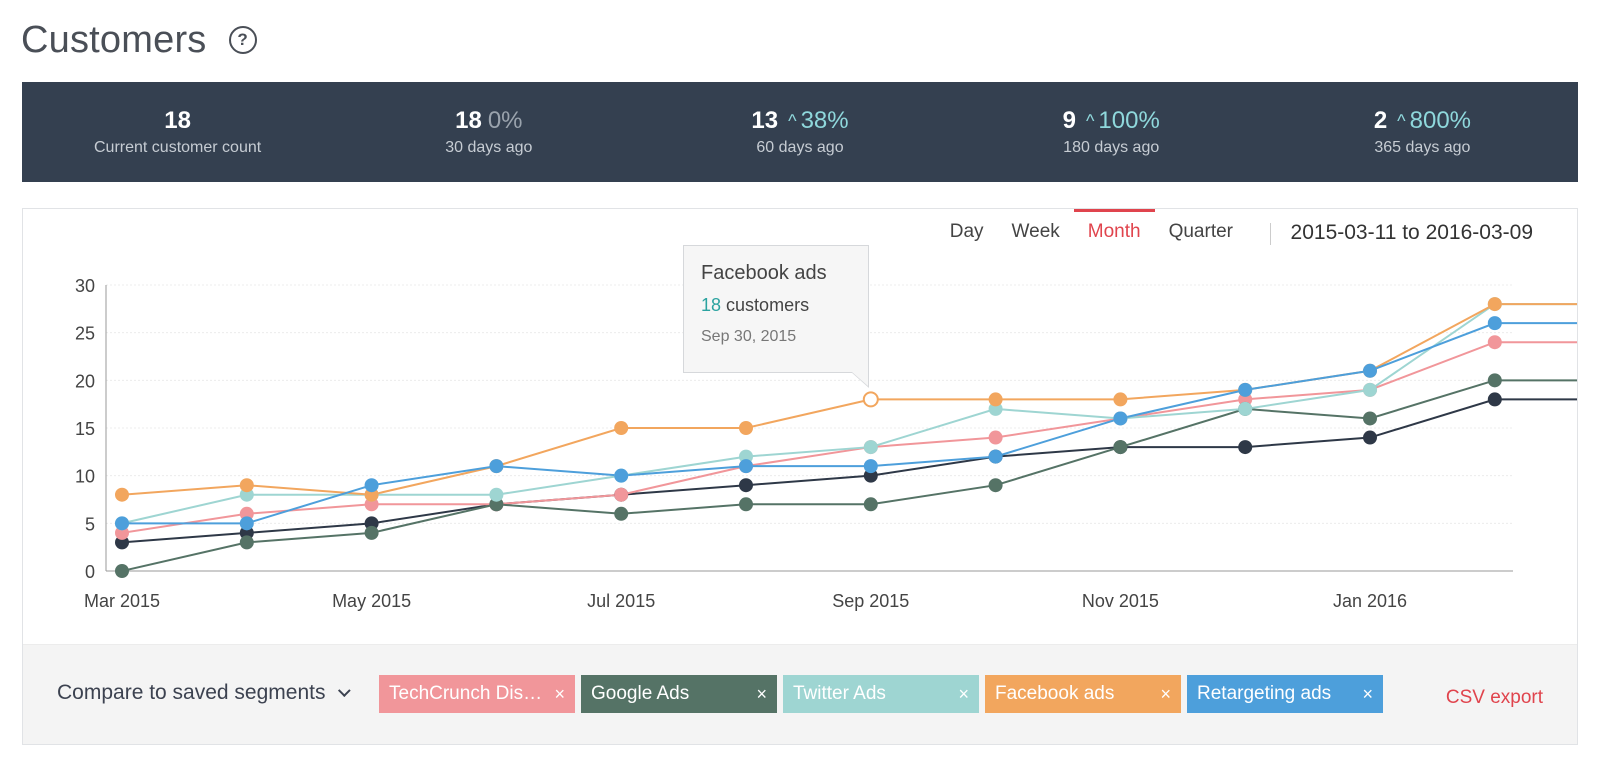 The height and width of the screenshot is (767, 1600). Describe the element at coordinates (1200, 231) in the screenshot. I see `tab-quarter: Quarter` at that location.